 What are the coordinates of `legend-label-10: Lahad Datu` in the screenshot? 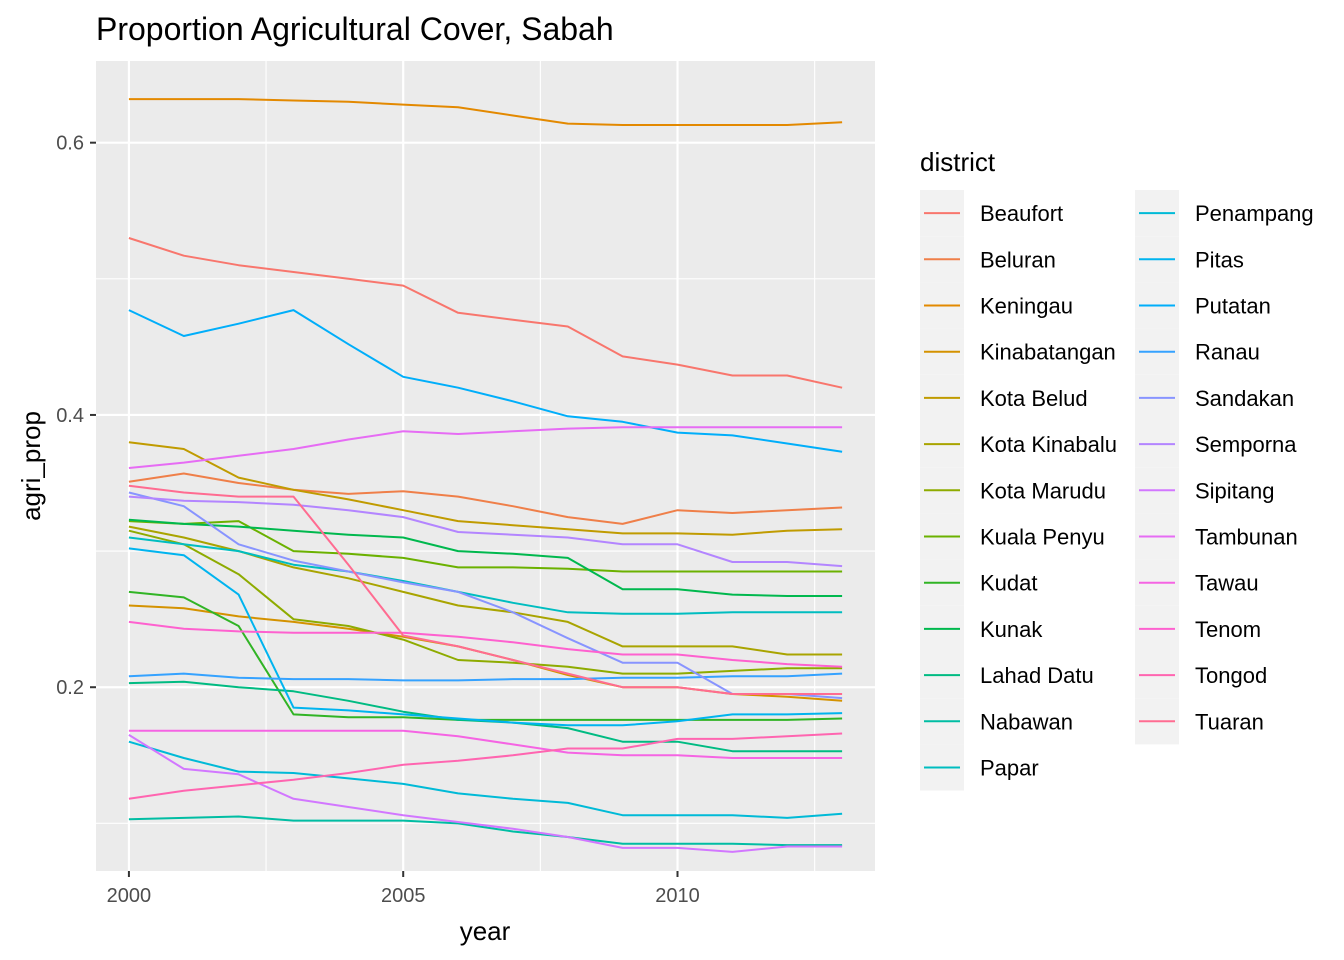 It's located at (1037, 675).